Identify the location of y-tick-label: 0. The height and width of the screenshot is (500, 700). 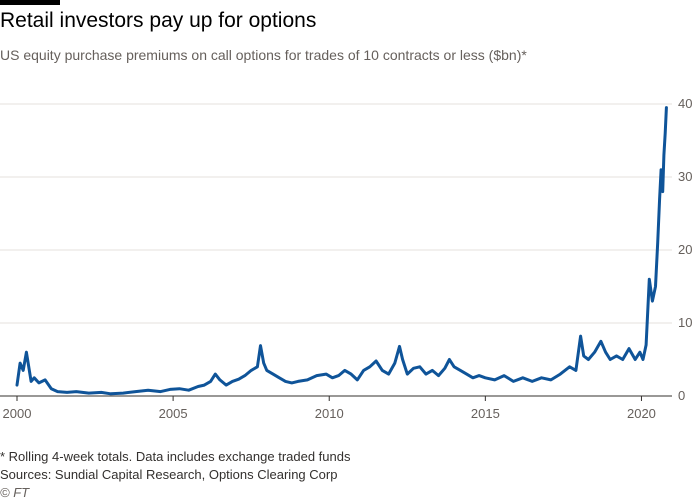
(681, 395).